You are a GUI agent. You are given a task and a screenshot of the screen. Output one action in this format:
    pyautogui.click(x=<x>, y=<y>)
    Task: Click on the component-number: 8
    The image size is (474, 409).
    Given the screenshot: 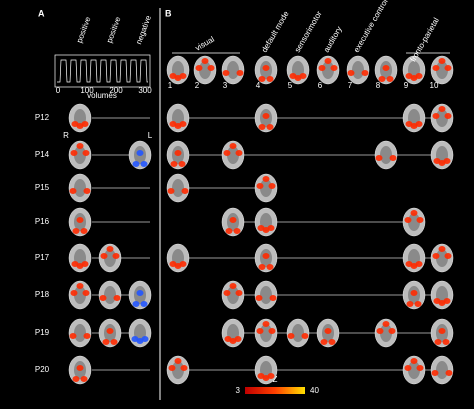 What is the action you would take?
    pyautogui.click(x=378, y=85)
    